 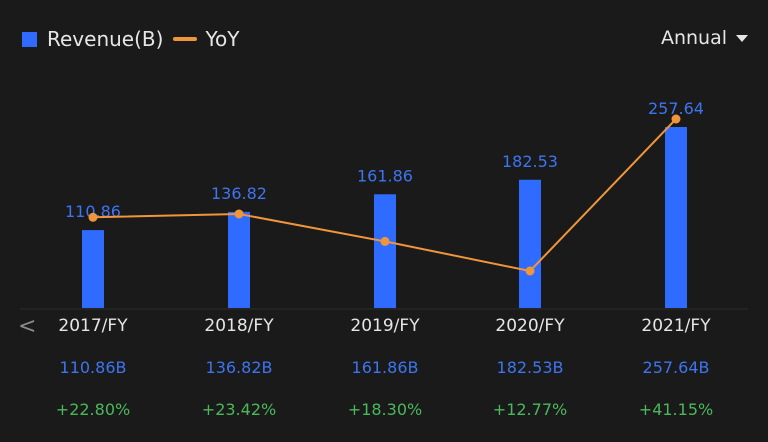 What do you see at coordinates (239, 193) in the screenshot?
I see `bar-value-label: 136.82` at bounding box center [239, 193].